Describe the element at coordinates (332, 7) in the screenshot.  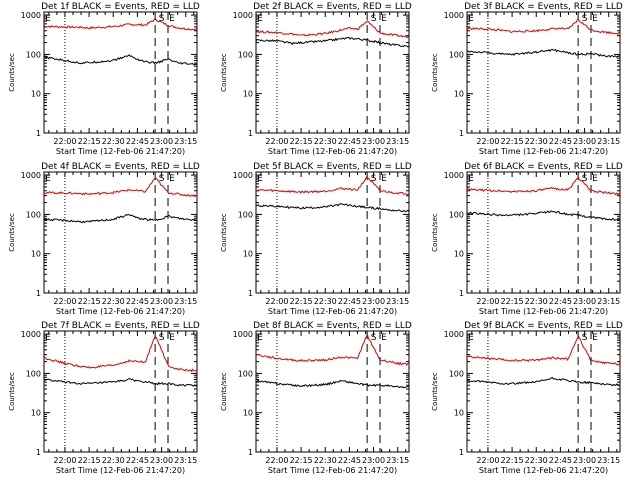
I see `panel-title: Det 2f BLACK = Events, RED = LLD` at that location.